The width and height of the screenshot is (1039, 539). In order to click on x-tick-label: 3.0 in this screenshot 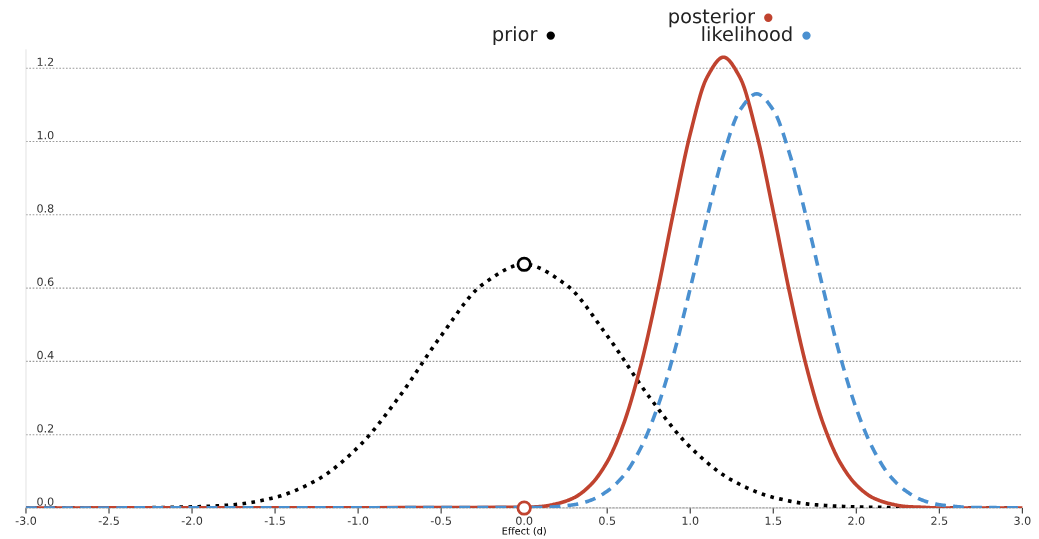, I will do `click(1022, 520)`.